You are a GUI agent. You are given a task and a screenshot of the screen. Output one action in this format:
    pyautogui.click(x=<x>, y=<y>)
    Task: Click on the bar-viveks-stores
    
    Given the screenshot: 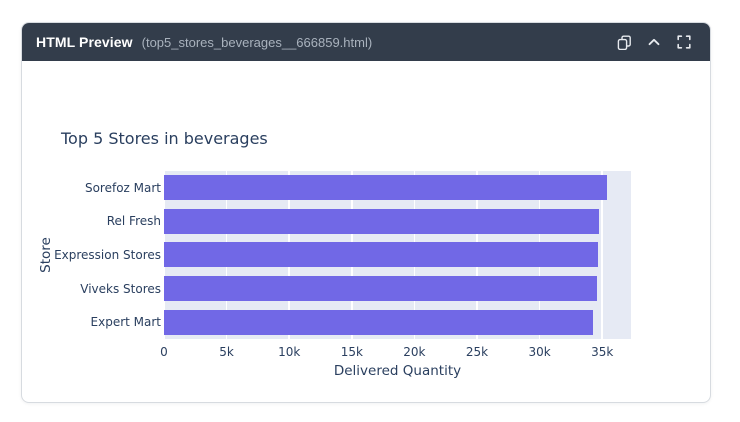 What is the action you would take?
    pyautogui.click(x=381, y=289)
    